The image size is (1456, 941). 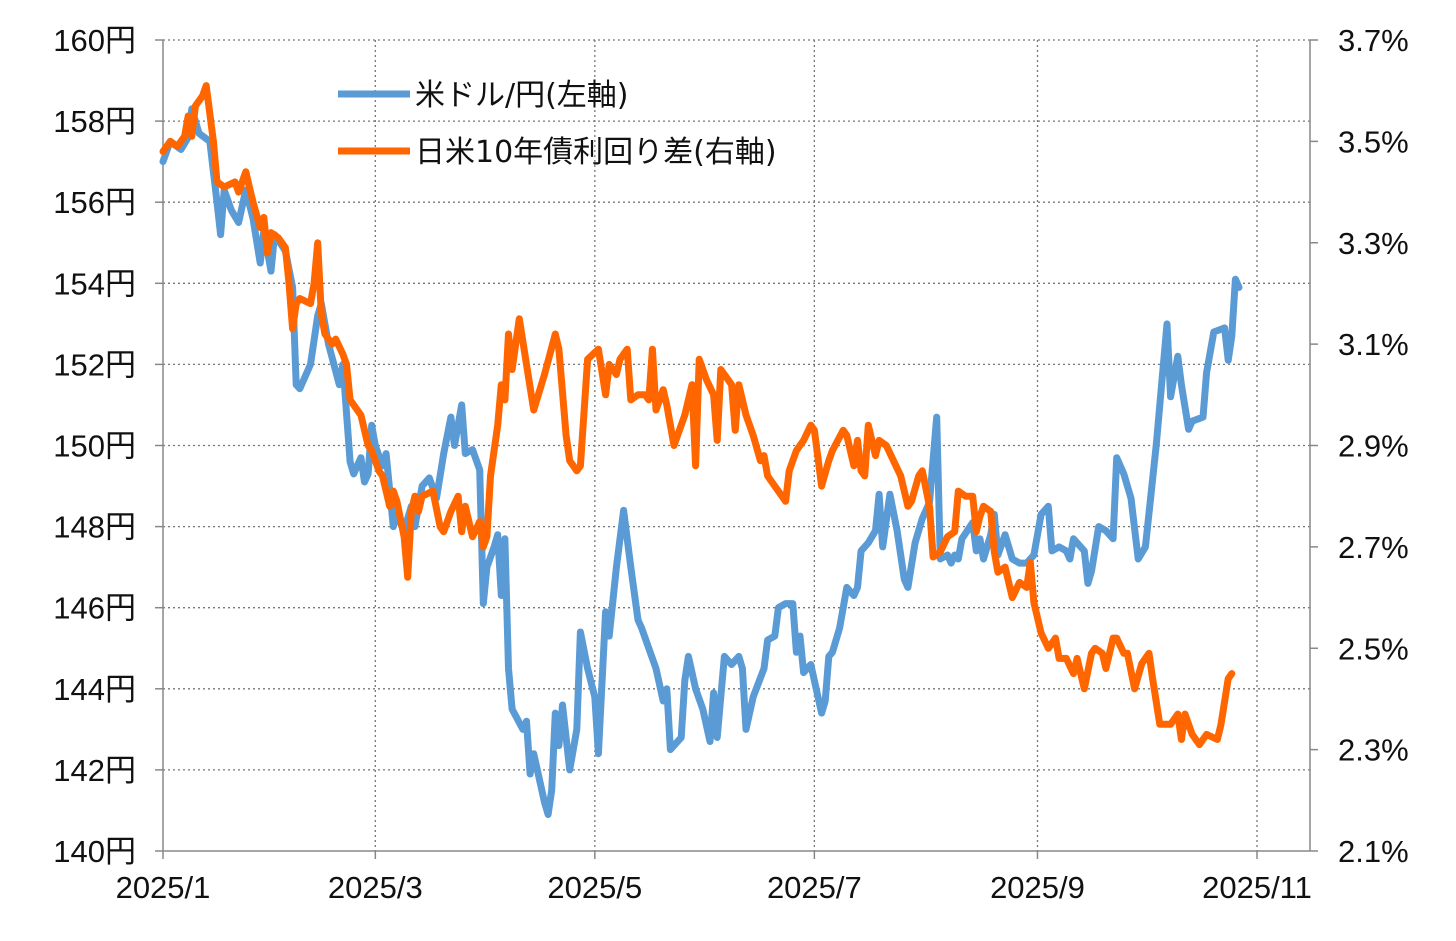 What do you see at coordinates (594, 887) in the screenshot?
I see `x-tick-label: 2025/5` at bounding box center [594, 887].